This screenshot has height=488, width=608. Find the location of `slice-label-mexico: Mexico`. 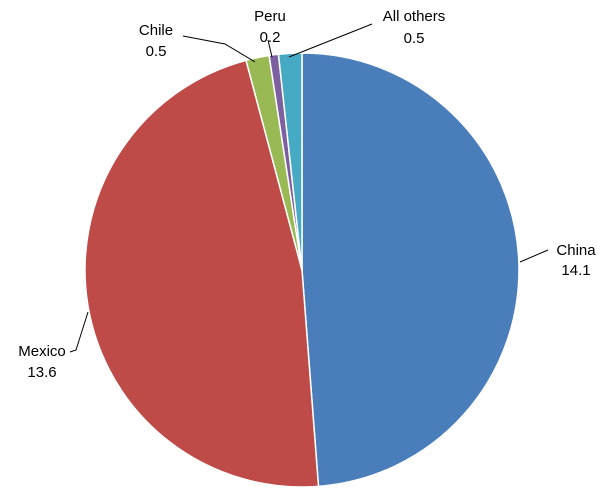

slice-label-mexico: Mexico is located at coordinates (42, 351).